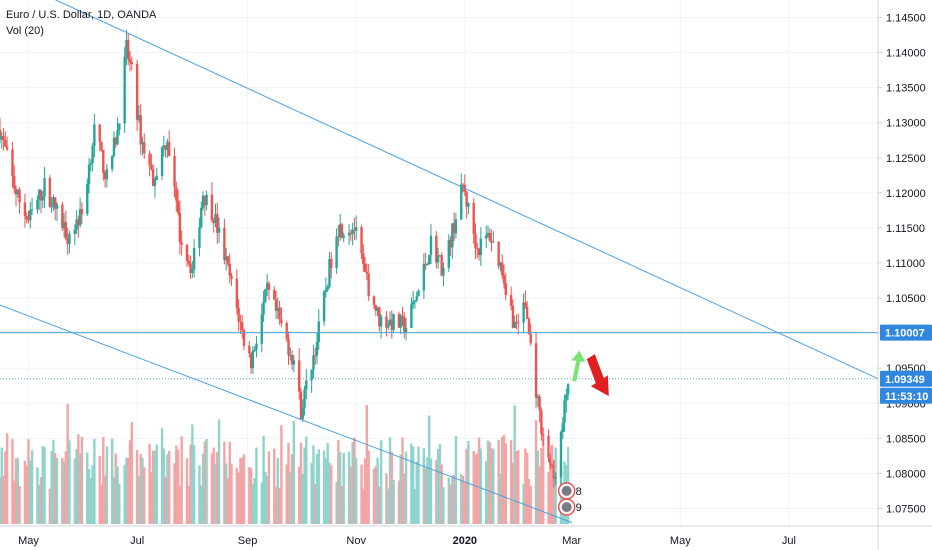  Describe the element at coordinates (81, 23) in the screenshot. I see `chart-legend: Euro / U.S. Dollar, 1D, OANDA Vol (20)` at that location.